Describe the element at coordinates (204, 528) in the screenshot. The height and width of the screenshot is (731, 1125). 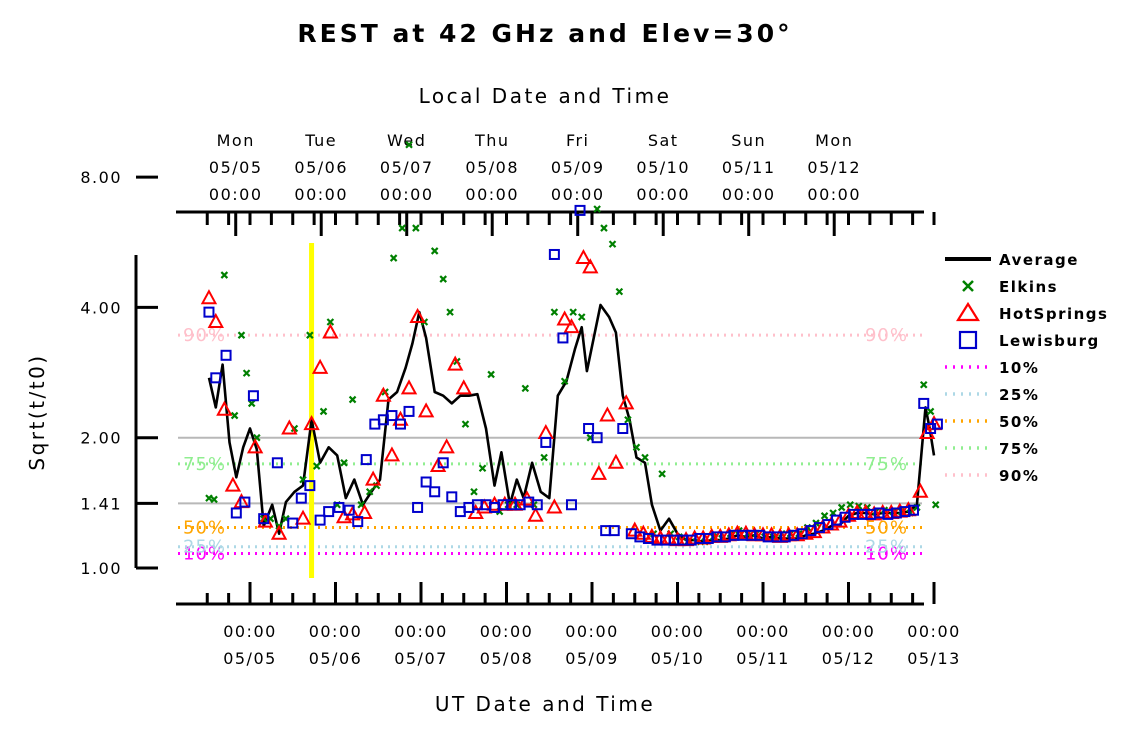
I see `percentile-label-left: 50%` at that location.